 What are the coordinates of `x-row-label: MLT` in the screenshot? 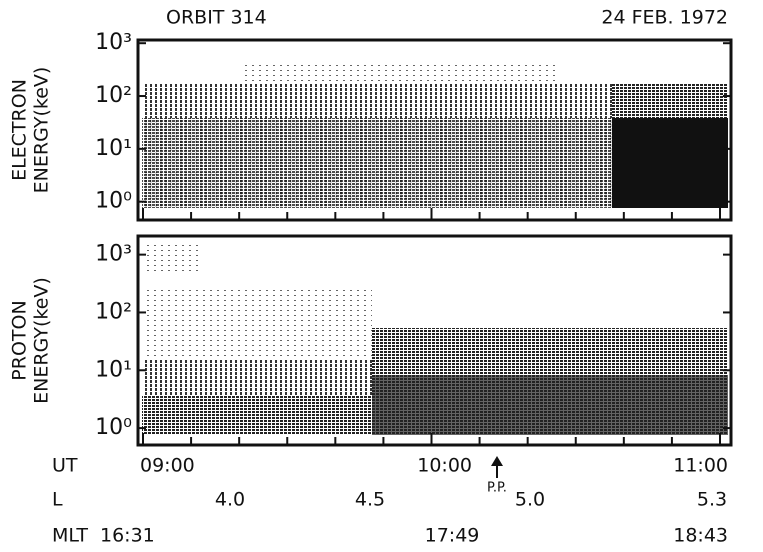 It's located at (70, 536).